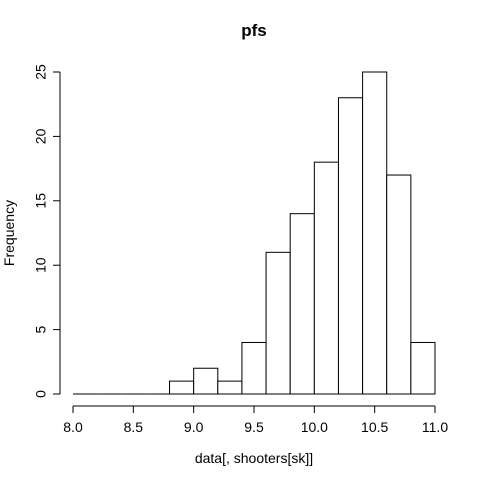 Image resolution: width=480 pixels, height=480 pixels. I want to click on x-tick-label: 10.5, so click(374, 427).